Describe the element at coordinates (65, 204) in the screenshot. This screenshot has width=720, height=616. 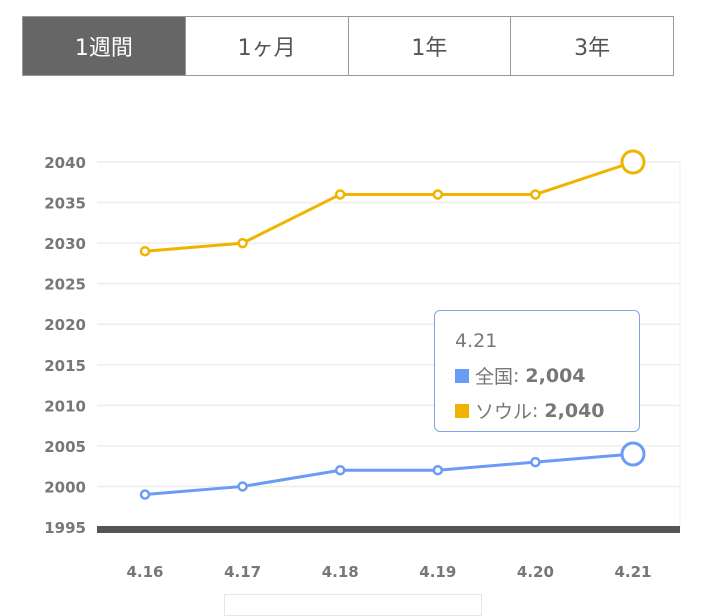
I see `y-tick-label: 2035` at that location.